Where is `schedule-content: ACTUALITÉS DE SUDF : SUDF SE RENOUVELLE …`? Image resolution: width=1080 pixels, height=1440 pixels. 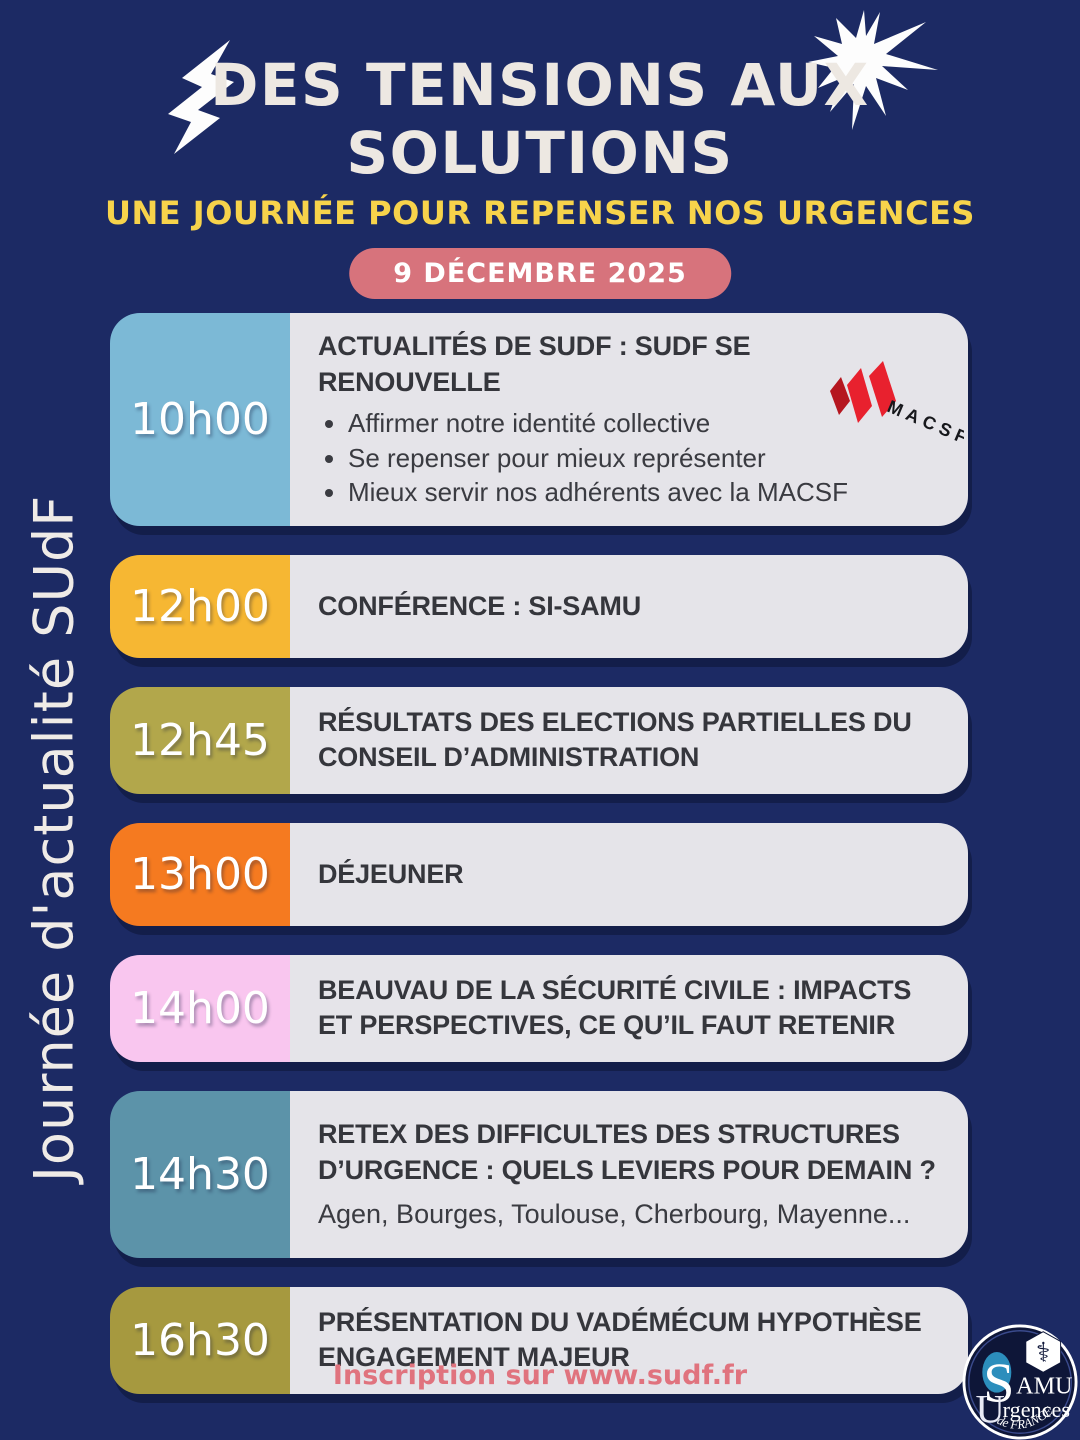
schedule-content: ACTUALITÉS DE SUDF : SUDF SE RENOUVELLE … is located at coordinates (629, 419).